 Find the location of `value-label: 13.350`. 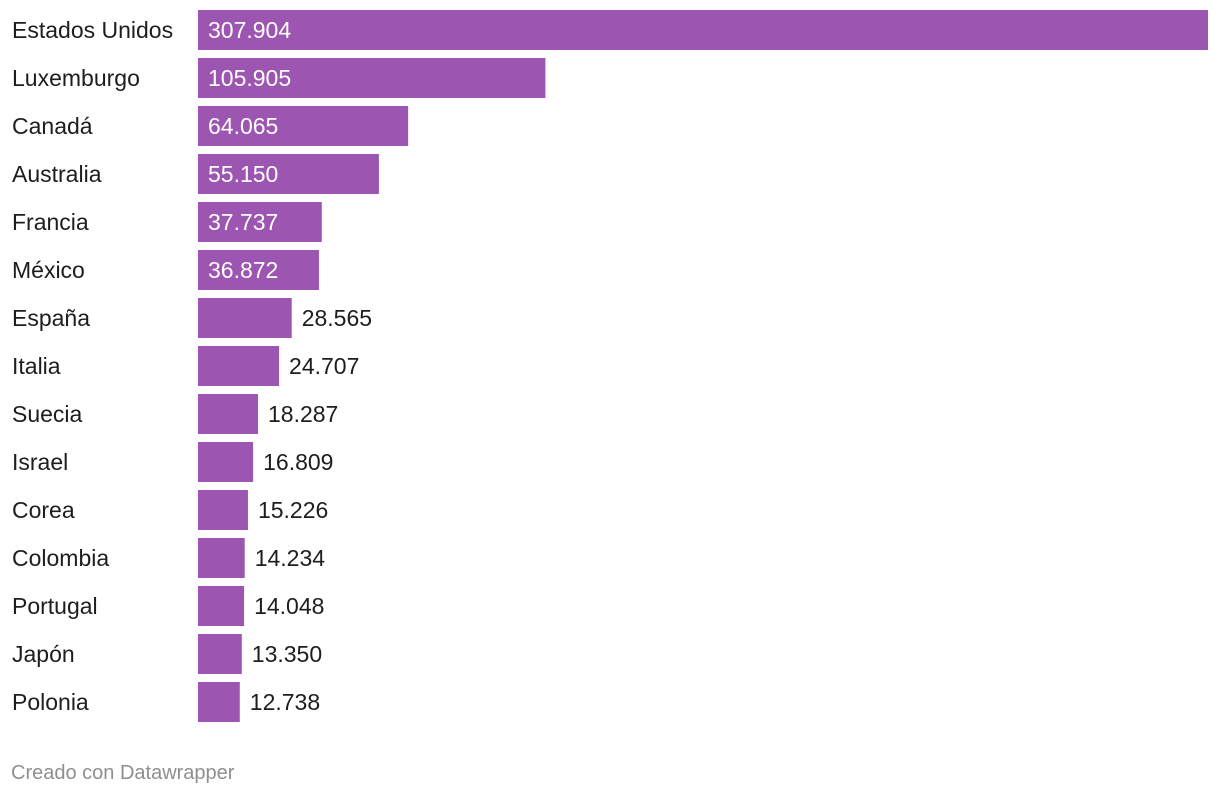

value-label: 13.350 is located at coordinates (287, 654).